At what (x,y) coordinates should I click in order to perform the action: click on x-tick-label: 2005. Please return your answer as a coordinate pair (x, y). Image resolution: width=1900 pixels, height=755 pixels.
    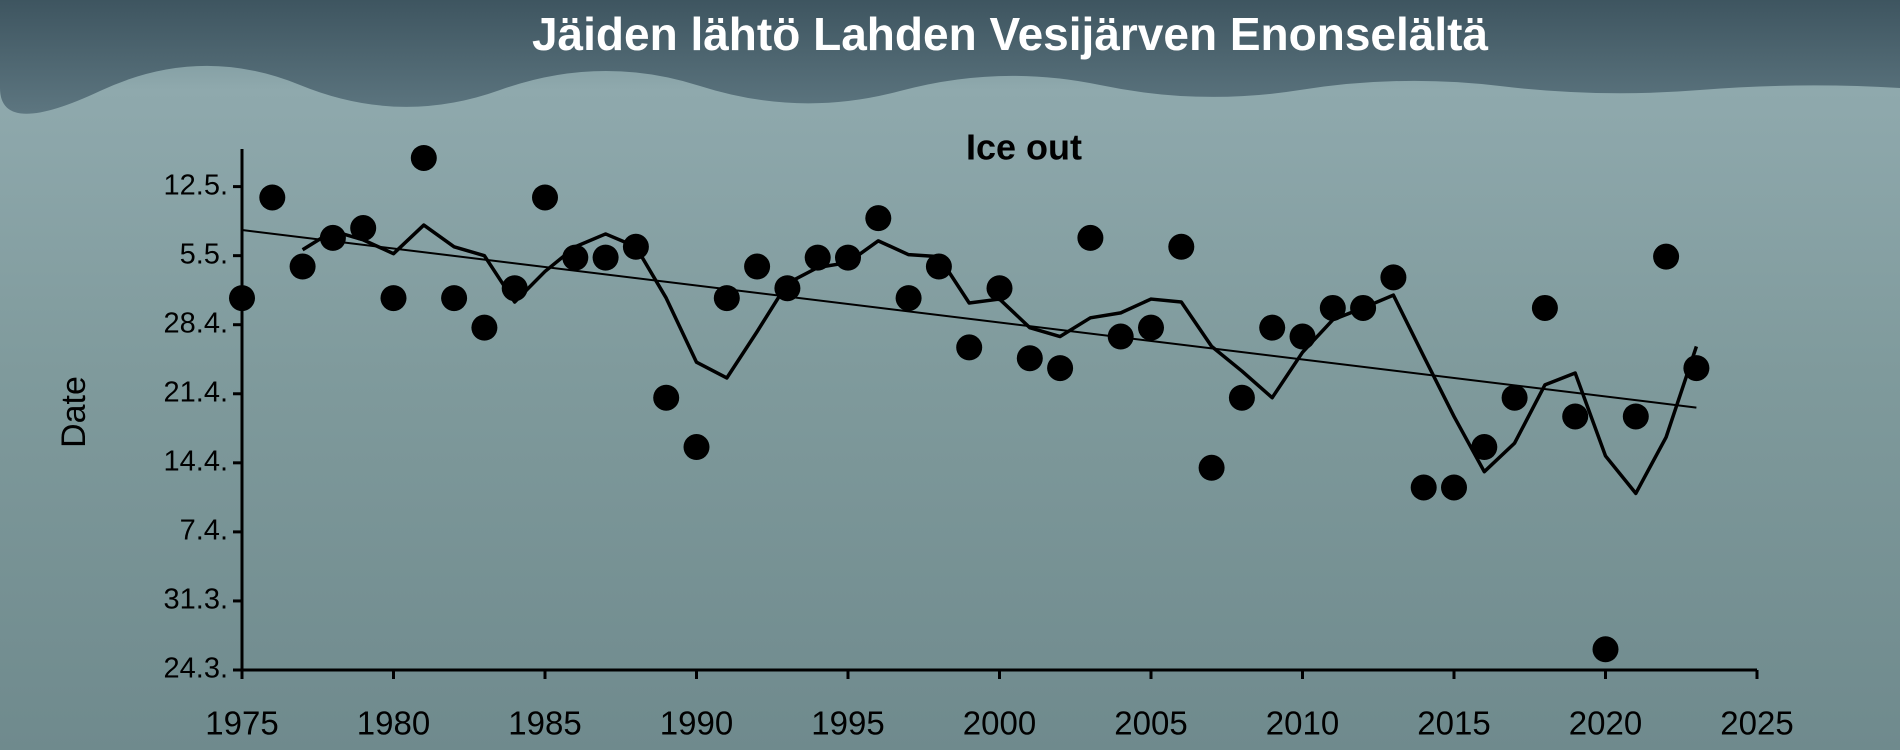
    Looking at the image, I should click on (1150, 723).